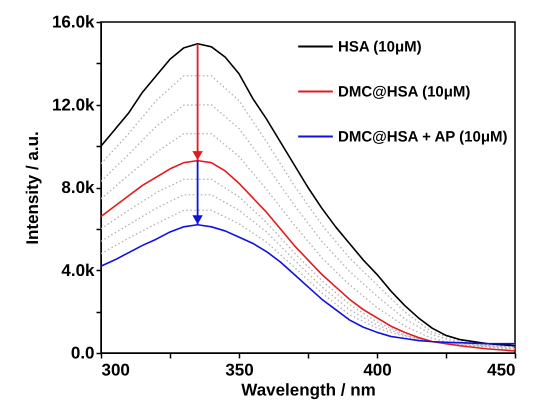 This screenshot has width=536, height=420. Describe the element at coordinates (78, 187) in the screenshot. I see `y-tick-label: 8.0k` at that location.